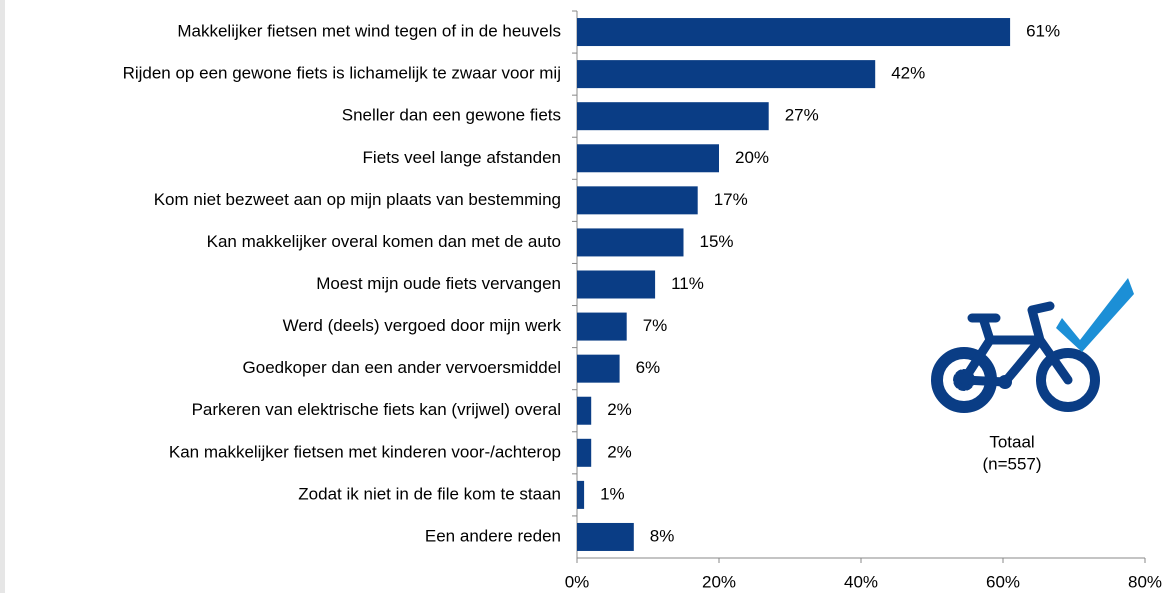 The height and width of the screenshot is (593, 1170). Describe the element at coordinates (1043, 31) in the screenshot. I see `value-label: 61%` at that location.